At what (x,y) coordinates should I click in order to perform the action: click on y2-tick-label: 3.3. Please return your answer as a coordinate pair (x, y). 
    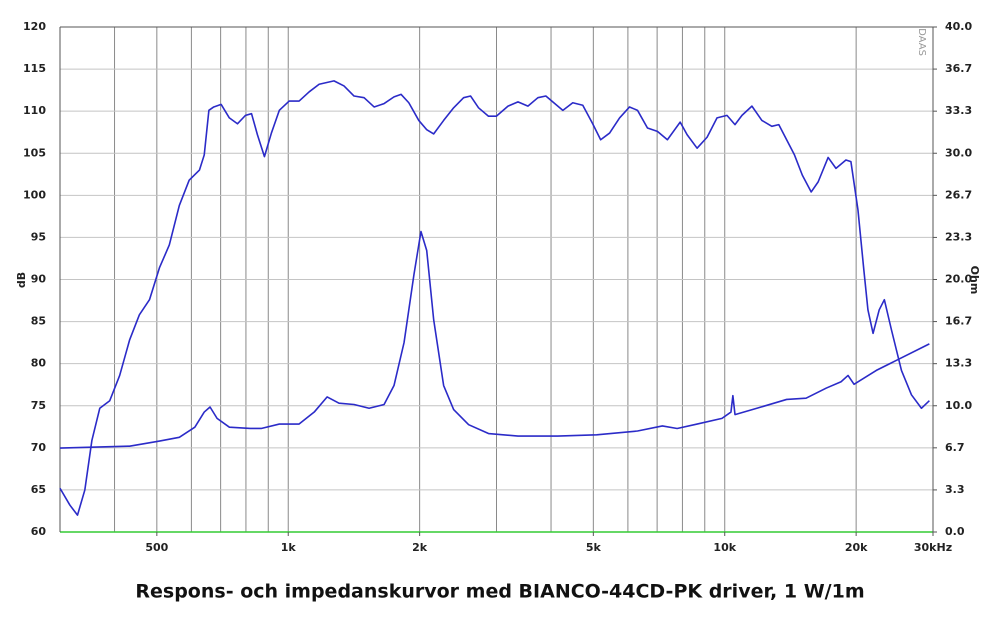
    Looking at the image, I should click on (955, 489).